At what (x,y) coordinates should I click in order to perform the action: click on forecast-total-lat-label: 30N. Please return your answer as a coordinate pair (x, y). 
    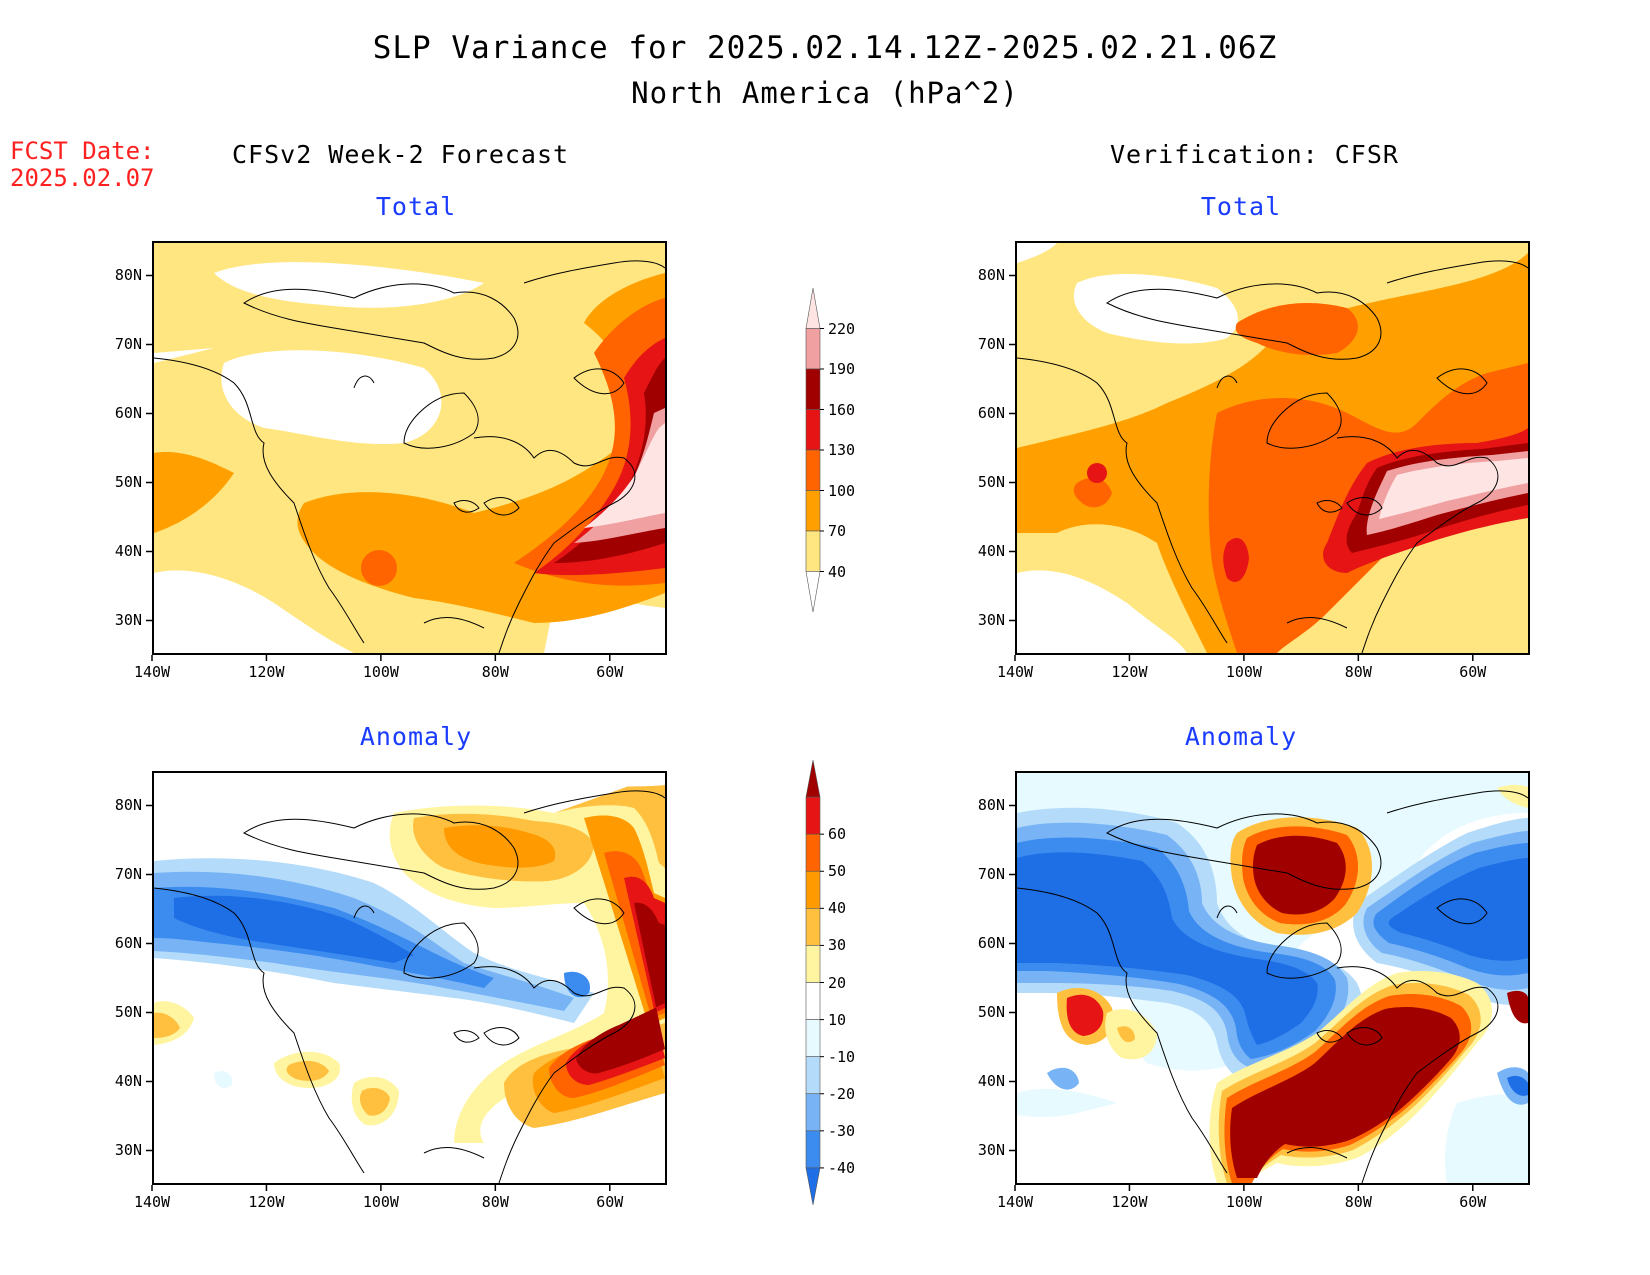
    Looking at the image, I should click on (128, 619).